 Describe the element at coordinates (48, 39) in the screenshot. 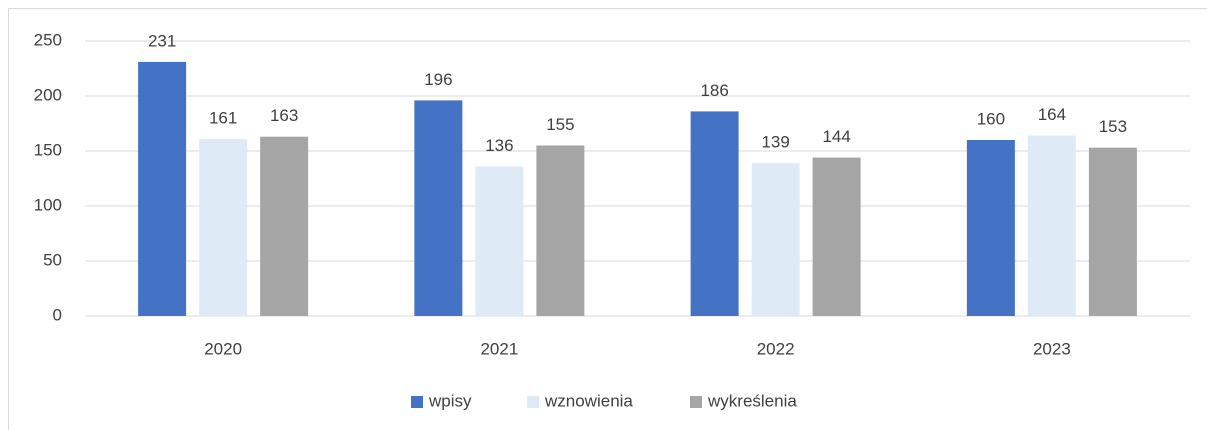

I see `y-tick-label: 250` at that location.